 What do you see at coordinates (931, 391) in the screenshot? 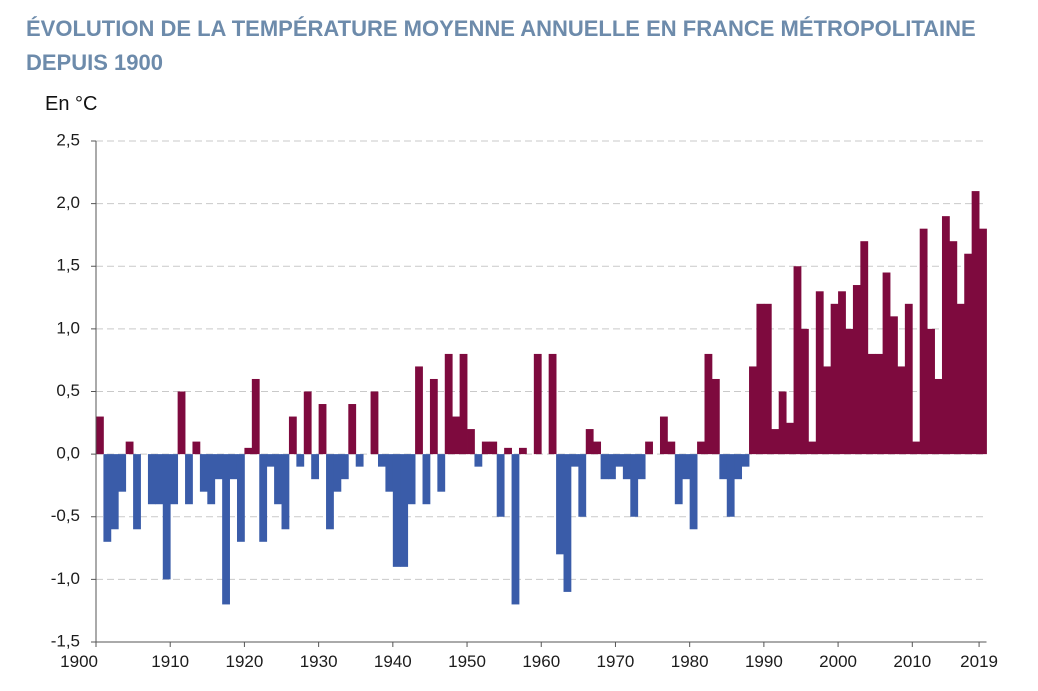
I see `bar-2012` at bounding box center [931, 391].